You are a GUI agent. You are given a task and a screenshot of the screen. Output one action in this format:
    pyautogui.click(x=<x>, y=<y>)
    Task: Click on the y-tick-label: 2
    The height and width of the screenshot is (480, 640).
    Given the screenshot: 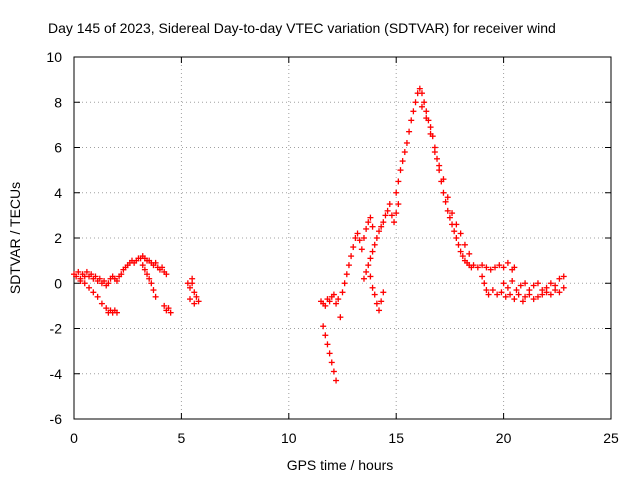 What is the action you would take?
    pyautogui.click(x=58, y=238)
    